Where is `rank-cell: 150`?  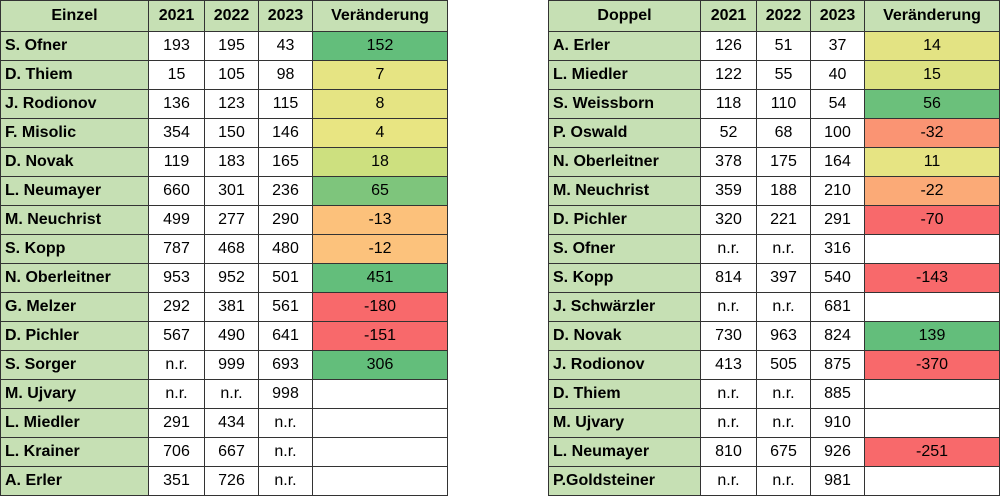 rank-cell: 150 is located at coordinates (231, 133).